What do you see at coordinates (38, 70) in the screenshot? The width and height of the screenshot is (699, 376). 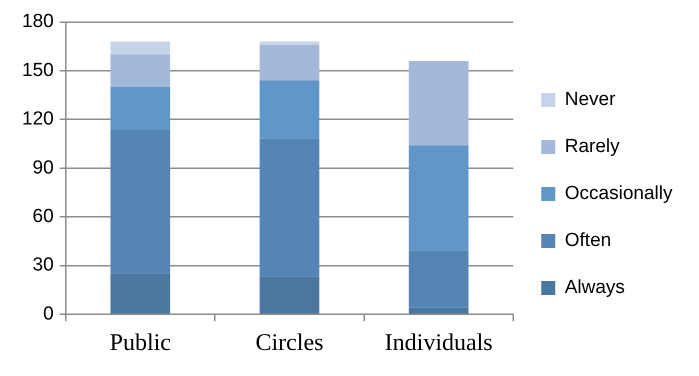 I see `y-tick-label: 150` at bounding box center [38, 70].